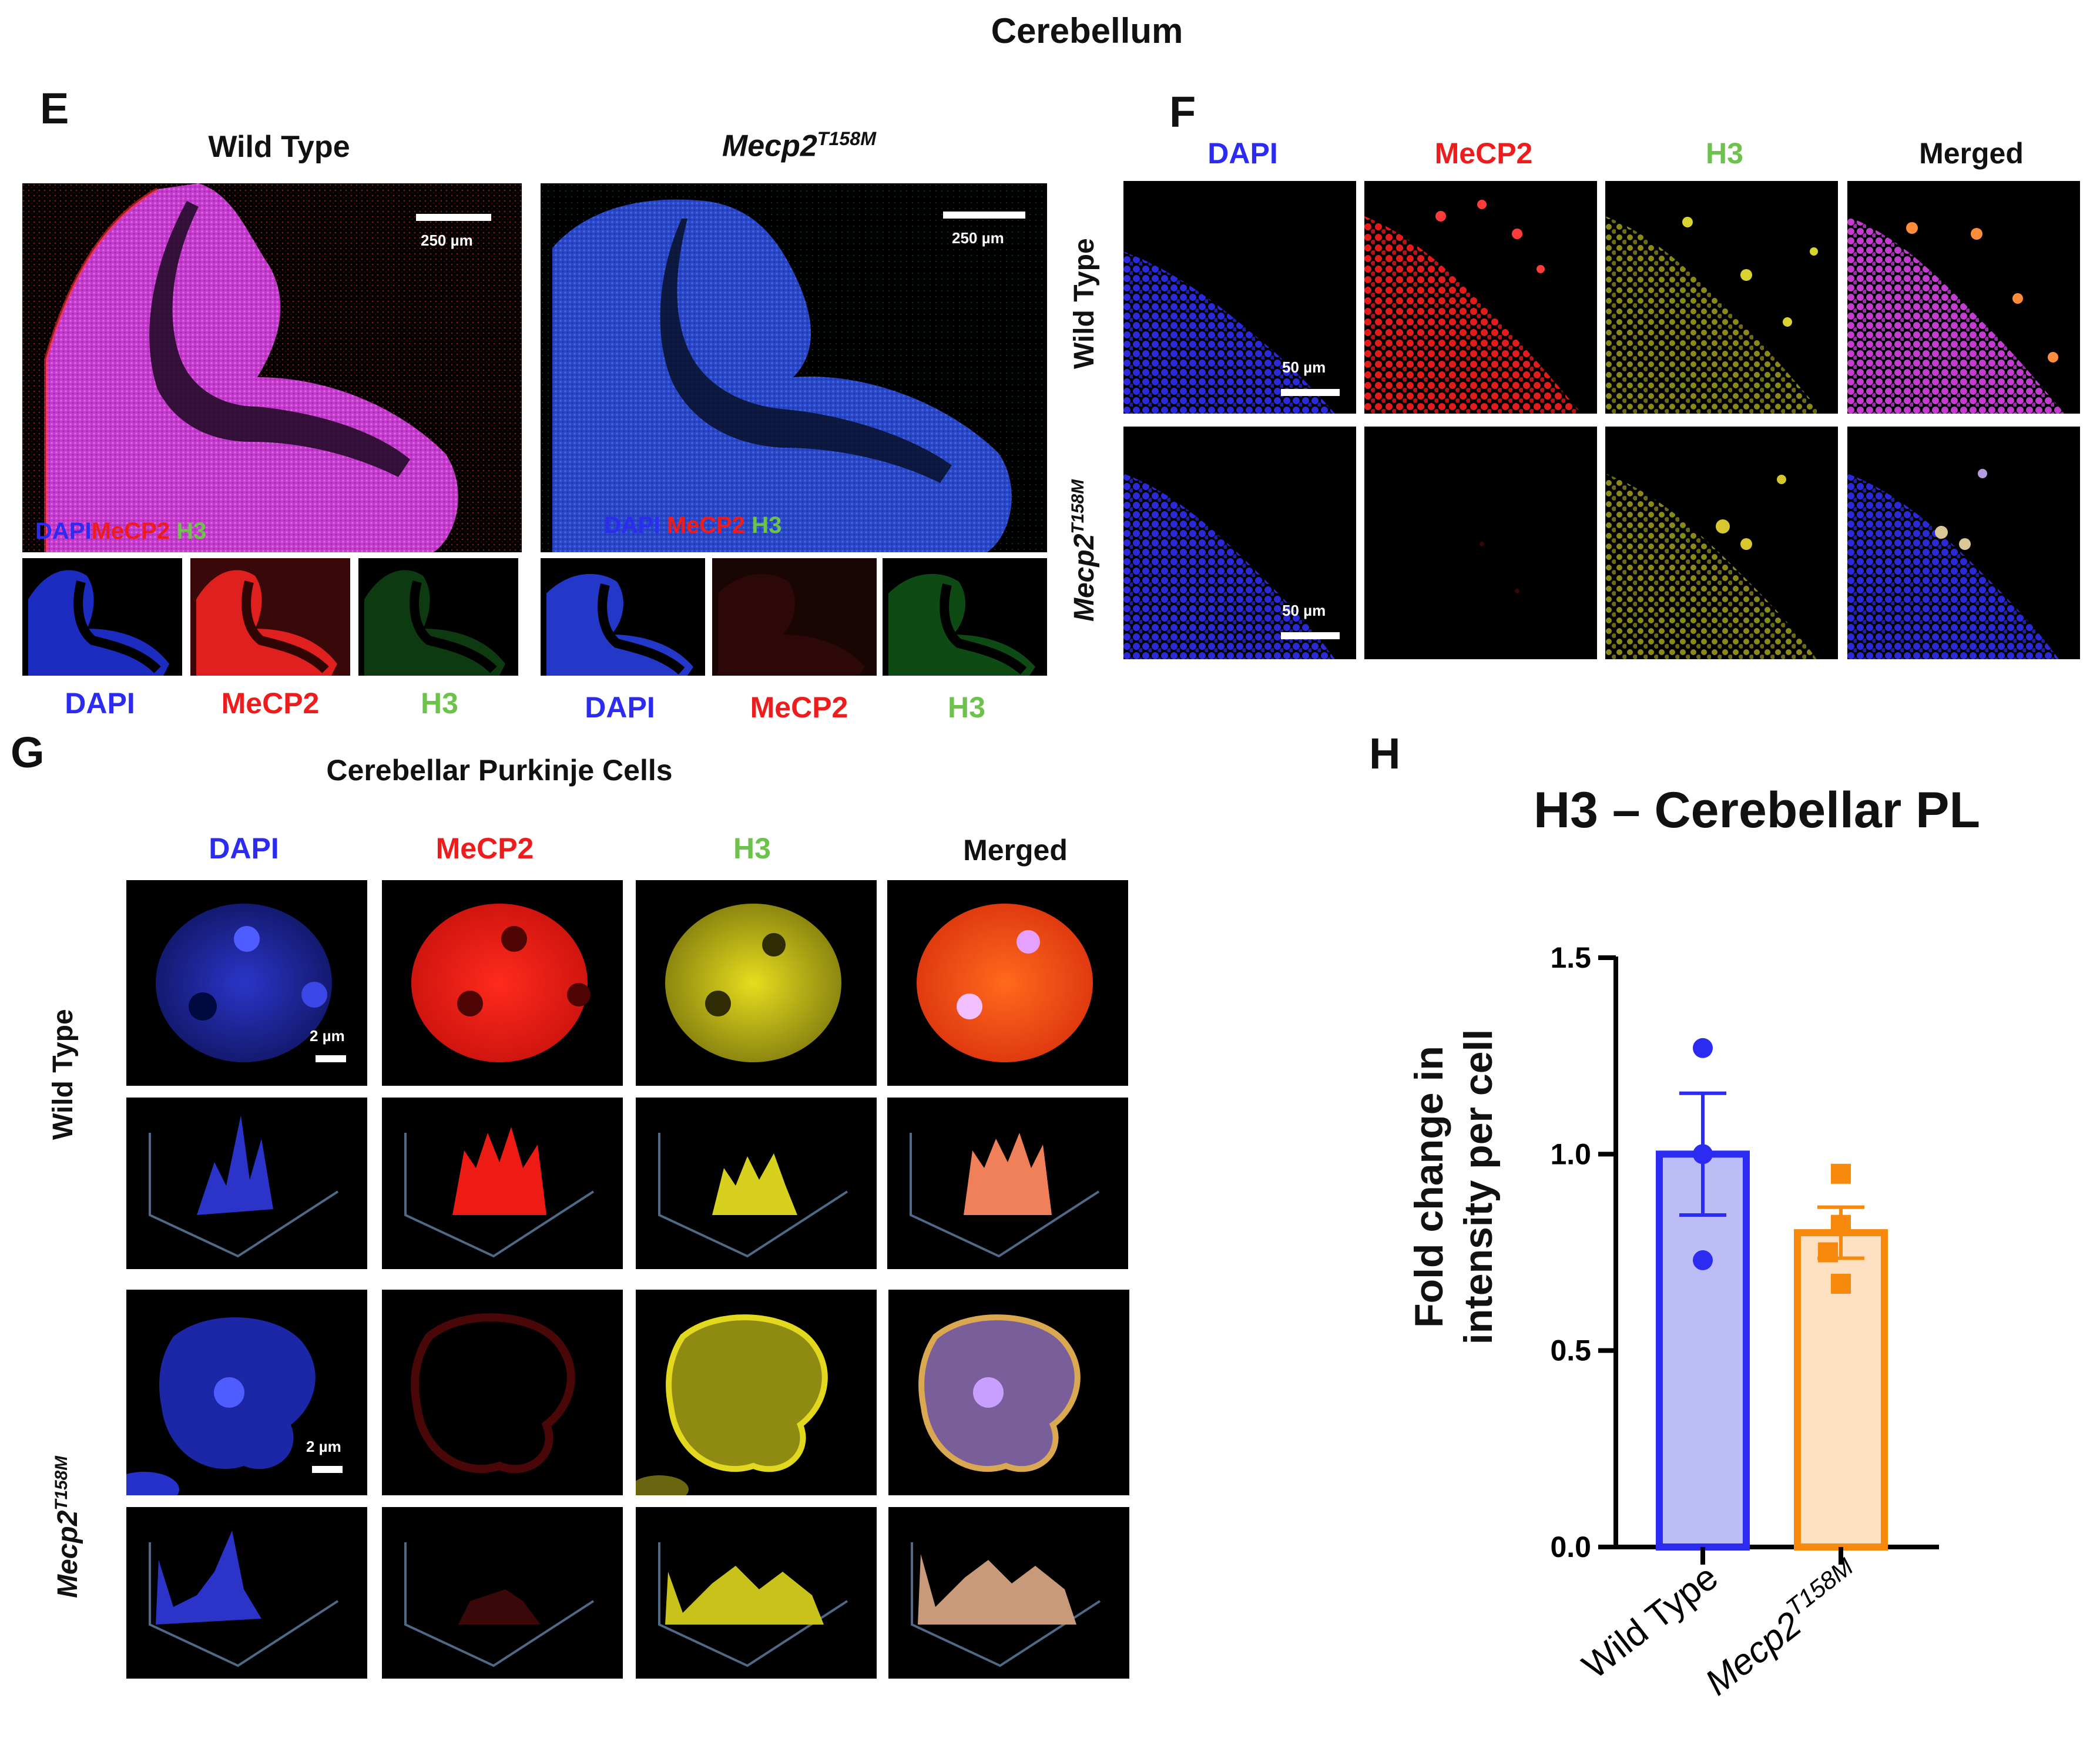 The width and height of the screenshot is (2100, 1745). I want to click on main-title: Cerebellum, so click(1087, 31).